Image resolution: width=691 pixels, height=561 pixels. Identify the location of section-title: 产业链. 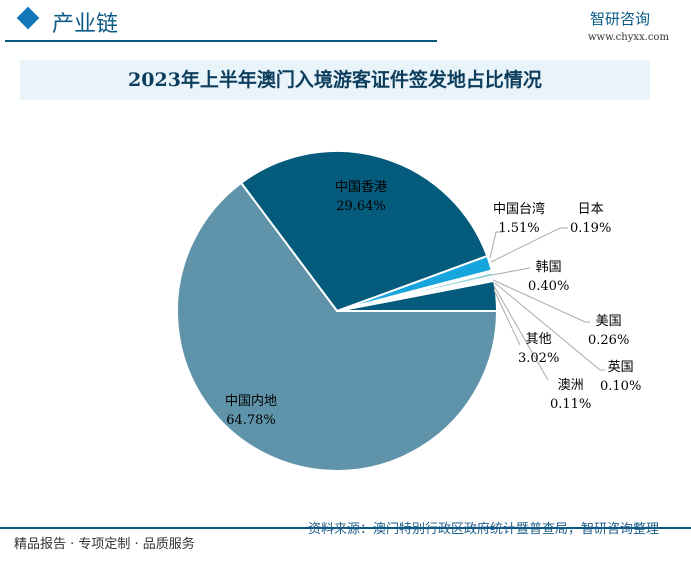
(85, 24).